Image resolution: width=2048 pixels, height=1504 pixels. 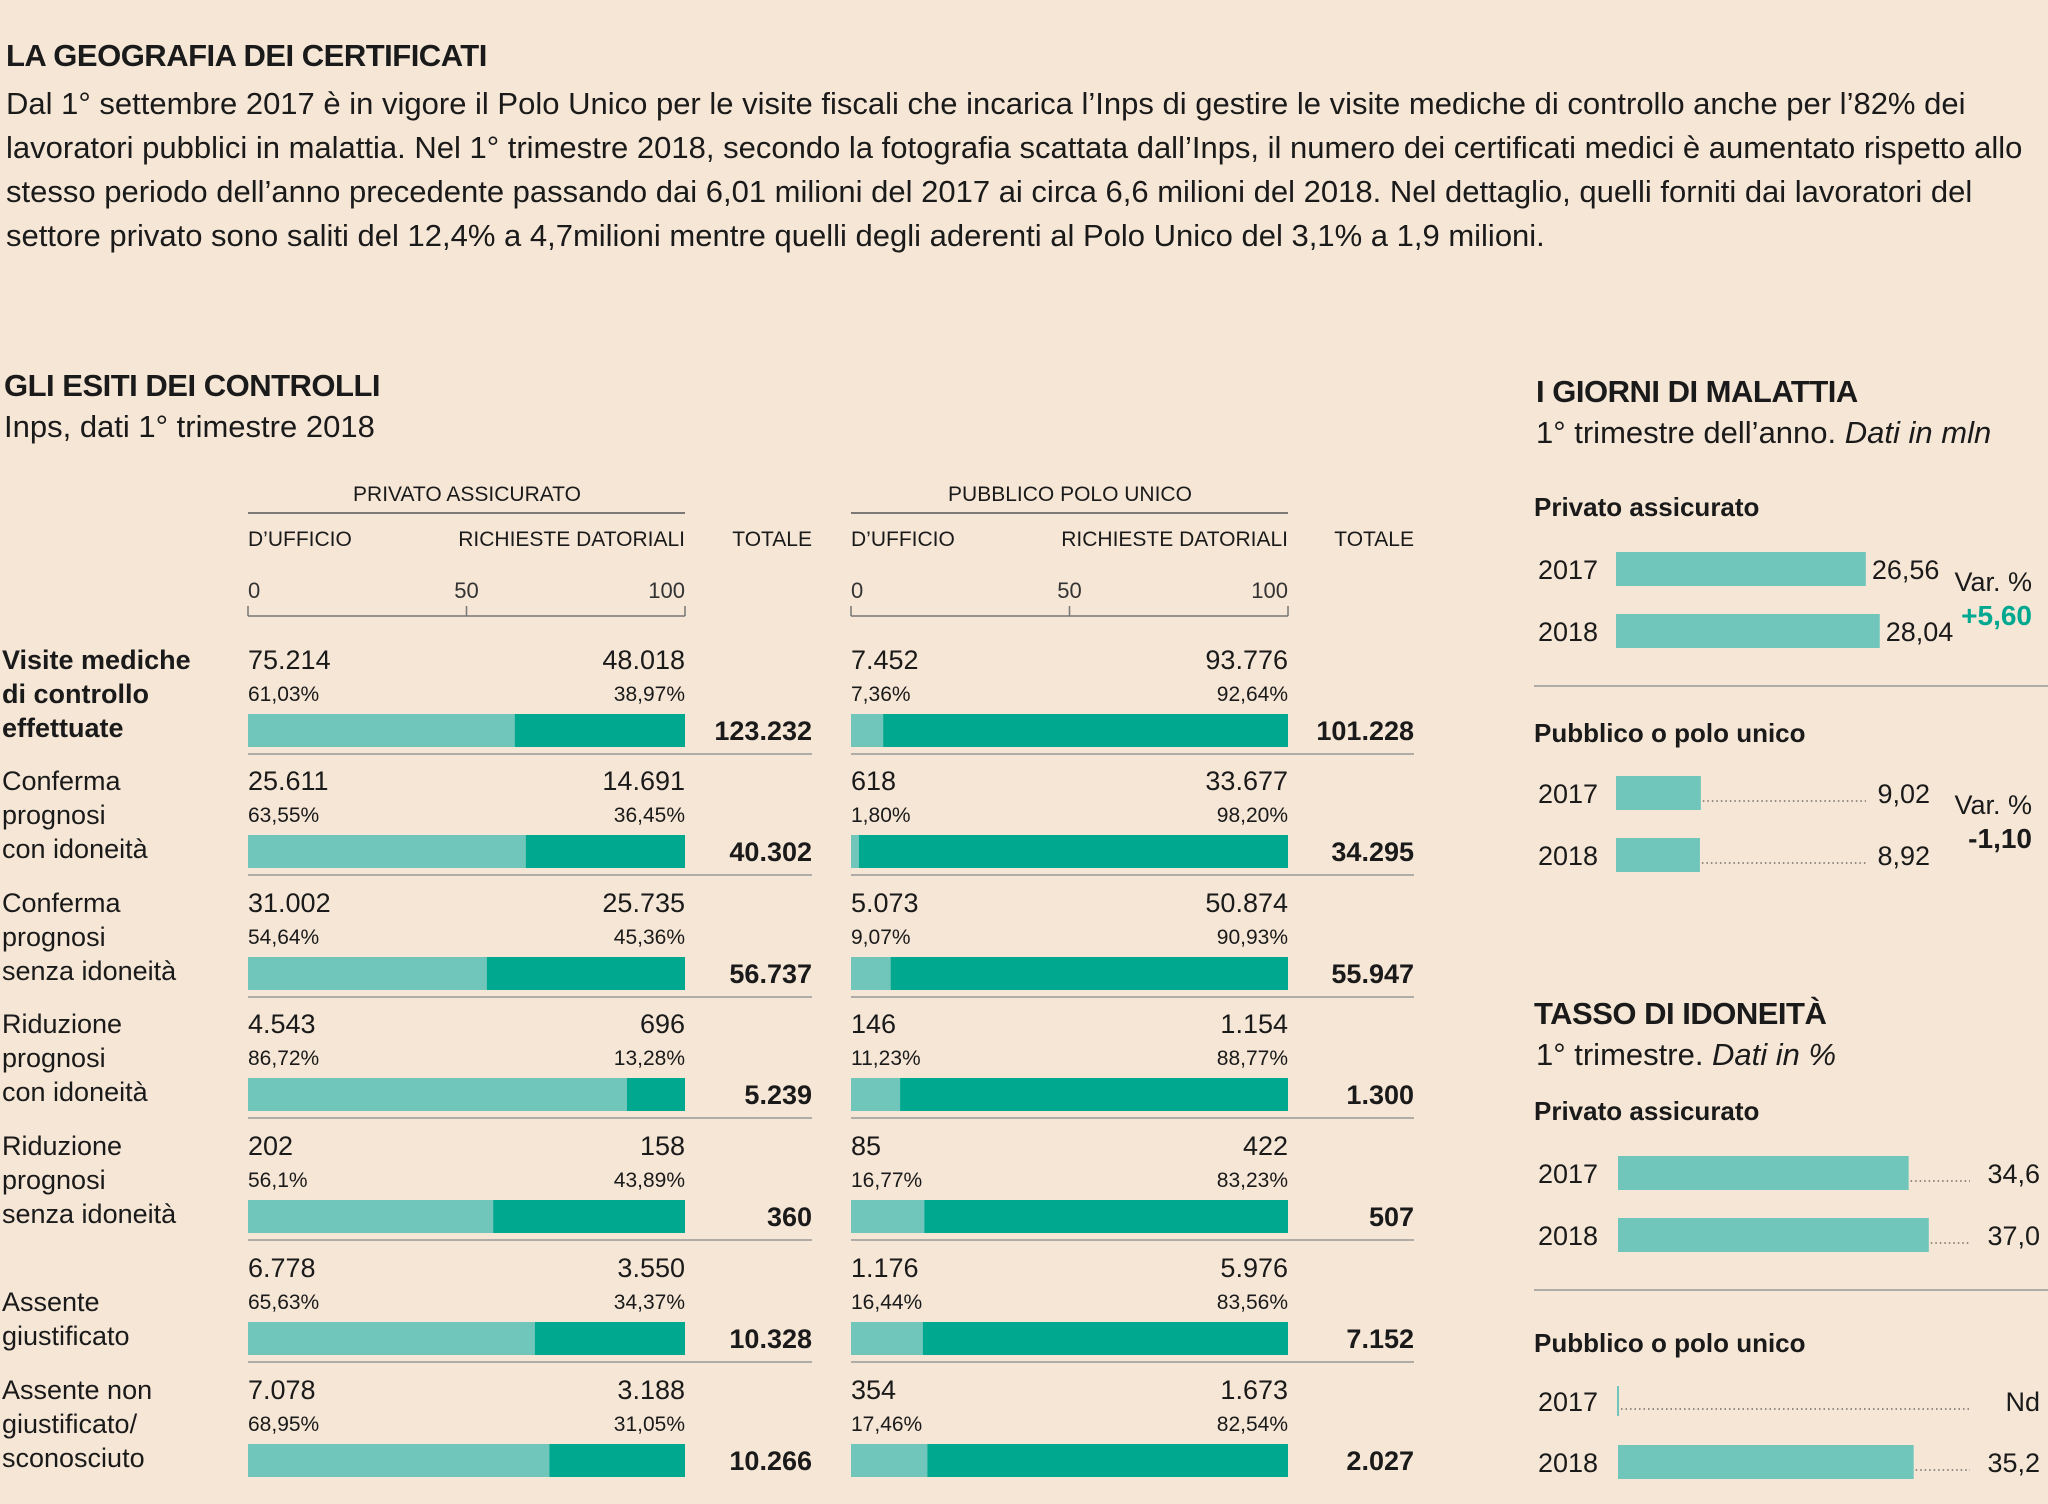 I want to click on value-datoriali: 422, so click(x=1265, y=1146).